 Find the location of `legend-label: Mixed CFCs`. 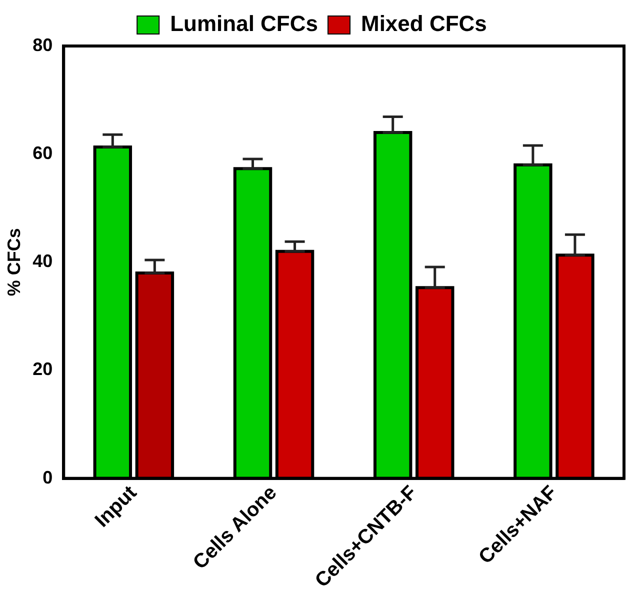

legend-label: Mixed CFCs is located at coordinates (423, 23).